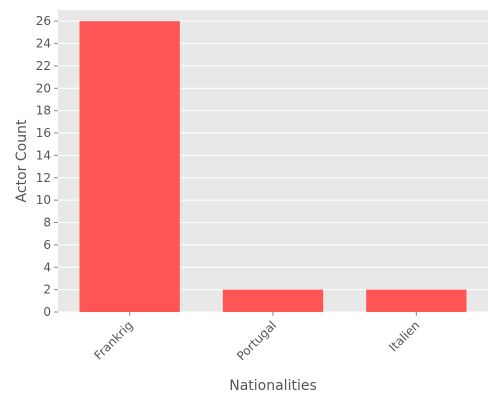 The image size is (500, 400). I want to click on bar-portugal, so click(273, 300).